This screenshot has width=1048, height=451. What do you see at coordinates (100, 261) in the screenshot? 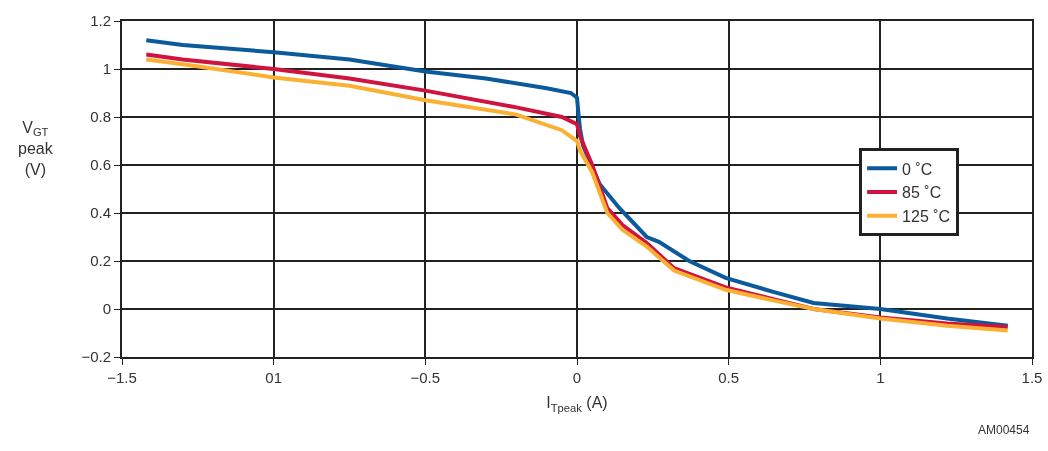
I see `y-tick-label: 0.2` at bounding box center [100, 261].